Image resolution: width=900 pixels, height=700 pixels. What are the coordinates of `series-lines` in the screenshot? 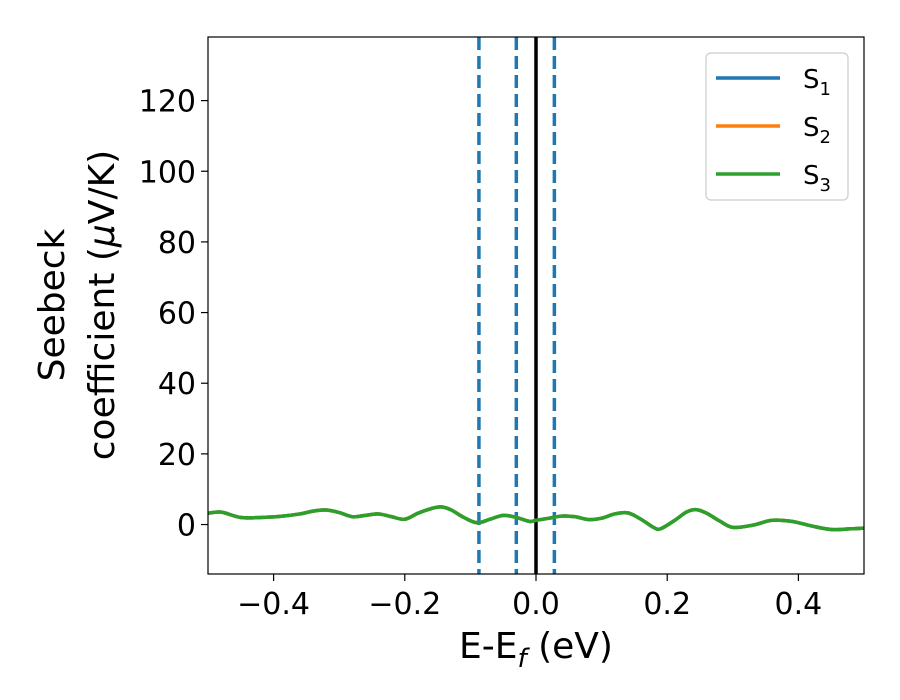 It's located at (536, 518).